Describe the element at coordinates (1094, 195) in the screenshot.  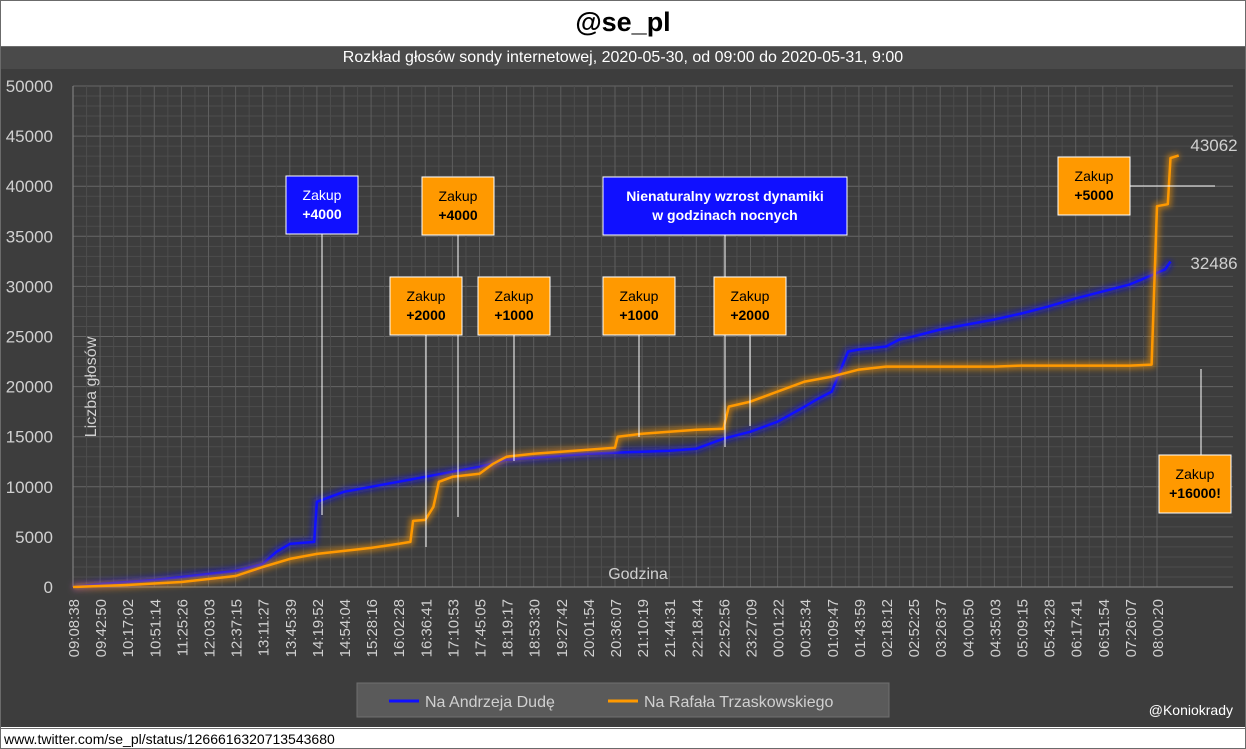
I see `annotation-line2: +5000` at that location.